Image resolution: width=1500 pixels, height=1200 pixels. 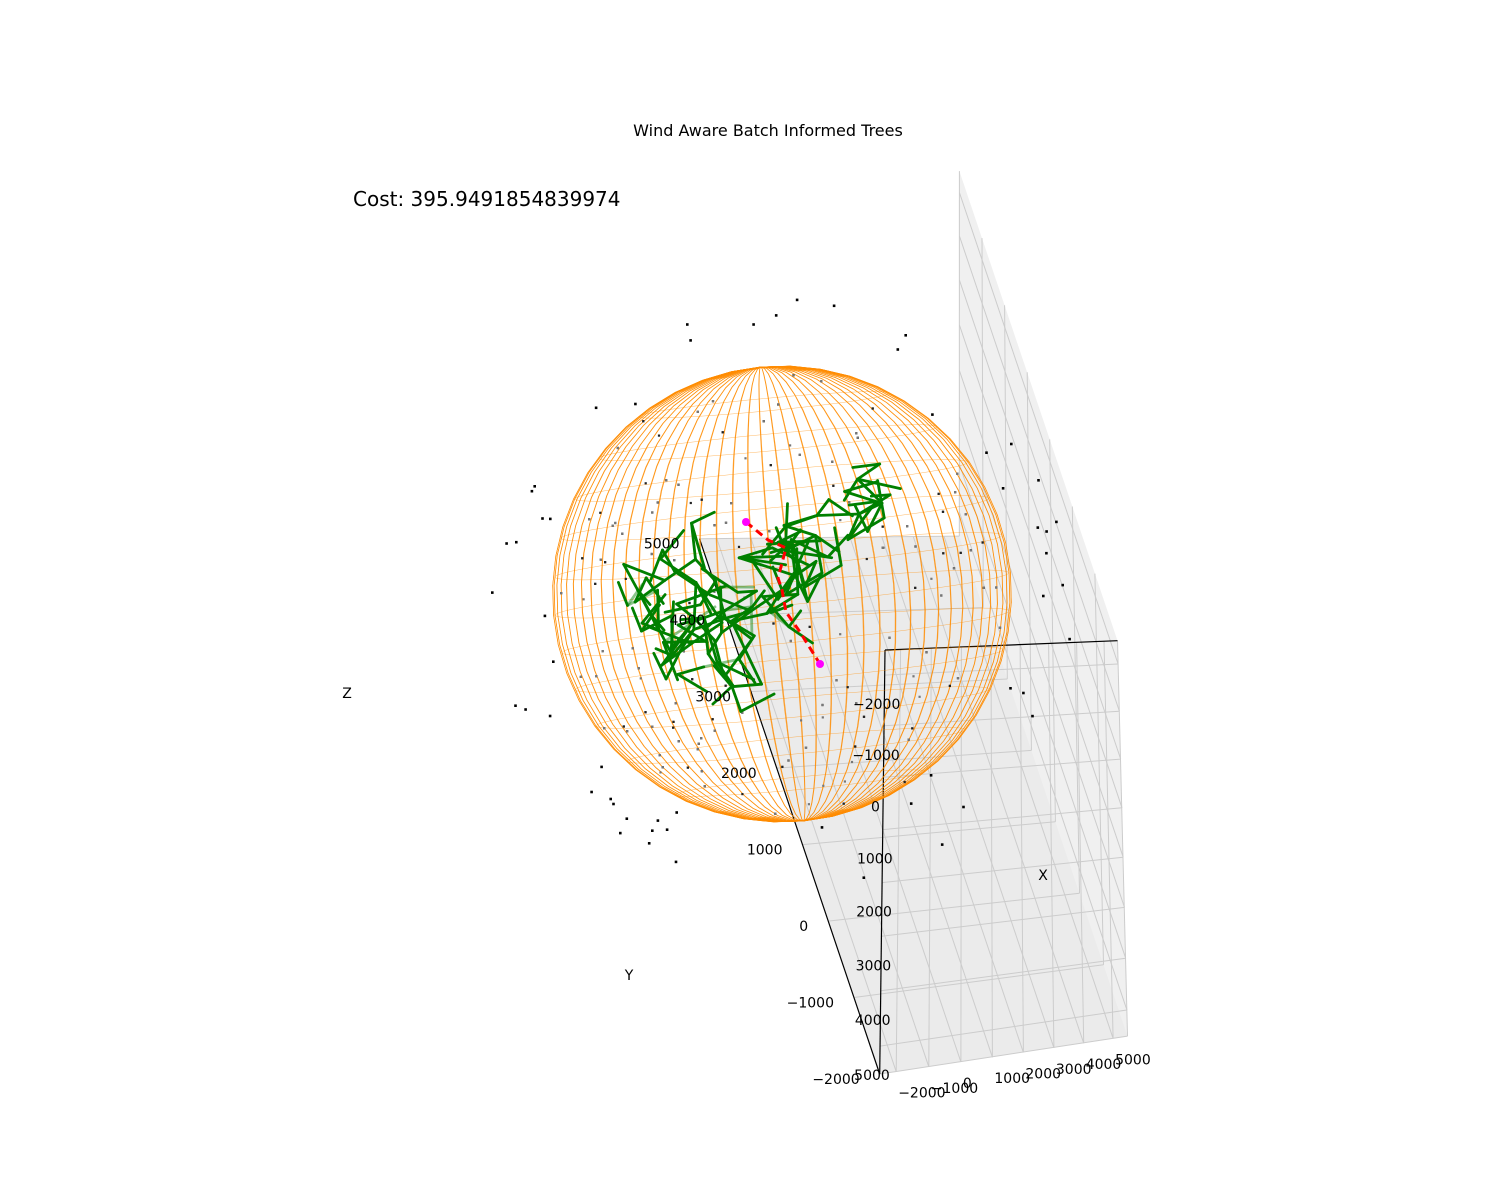 What do you see at coordinates (921, 1094) in the screenshot?
I see `x-tick-label: −2000` at bounding box center [921, 1094].